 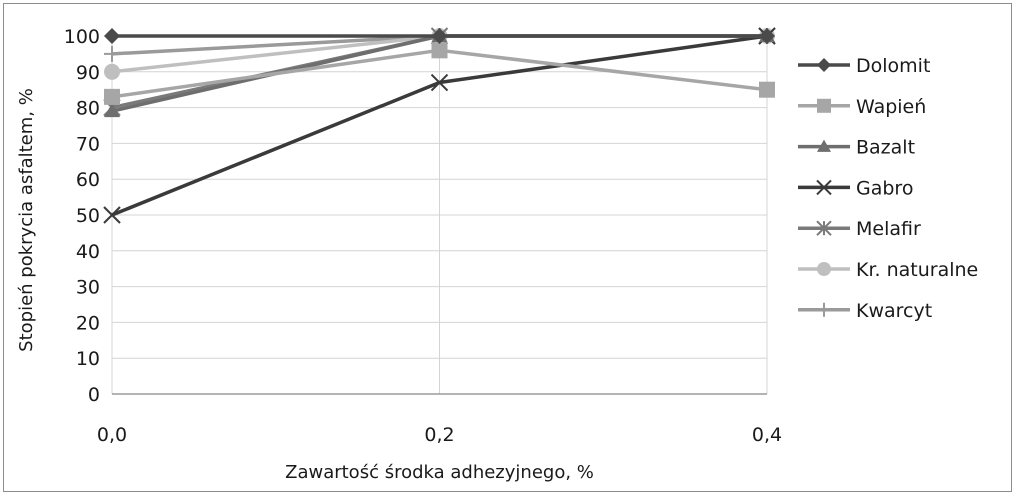 I want to click on legend-item: Kwarcyt, so click(x=865, y=311).